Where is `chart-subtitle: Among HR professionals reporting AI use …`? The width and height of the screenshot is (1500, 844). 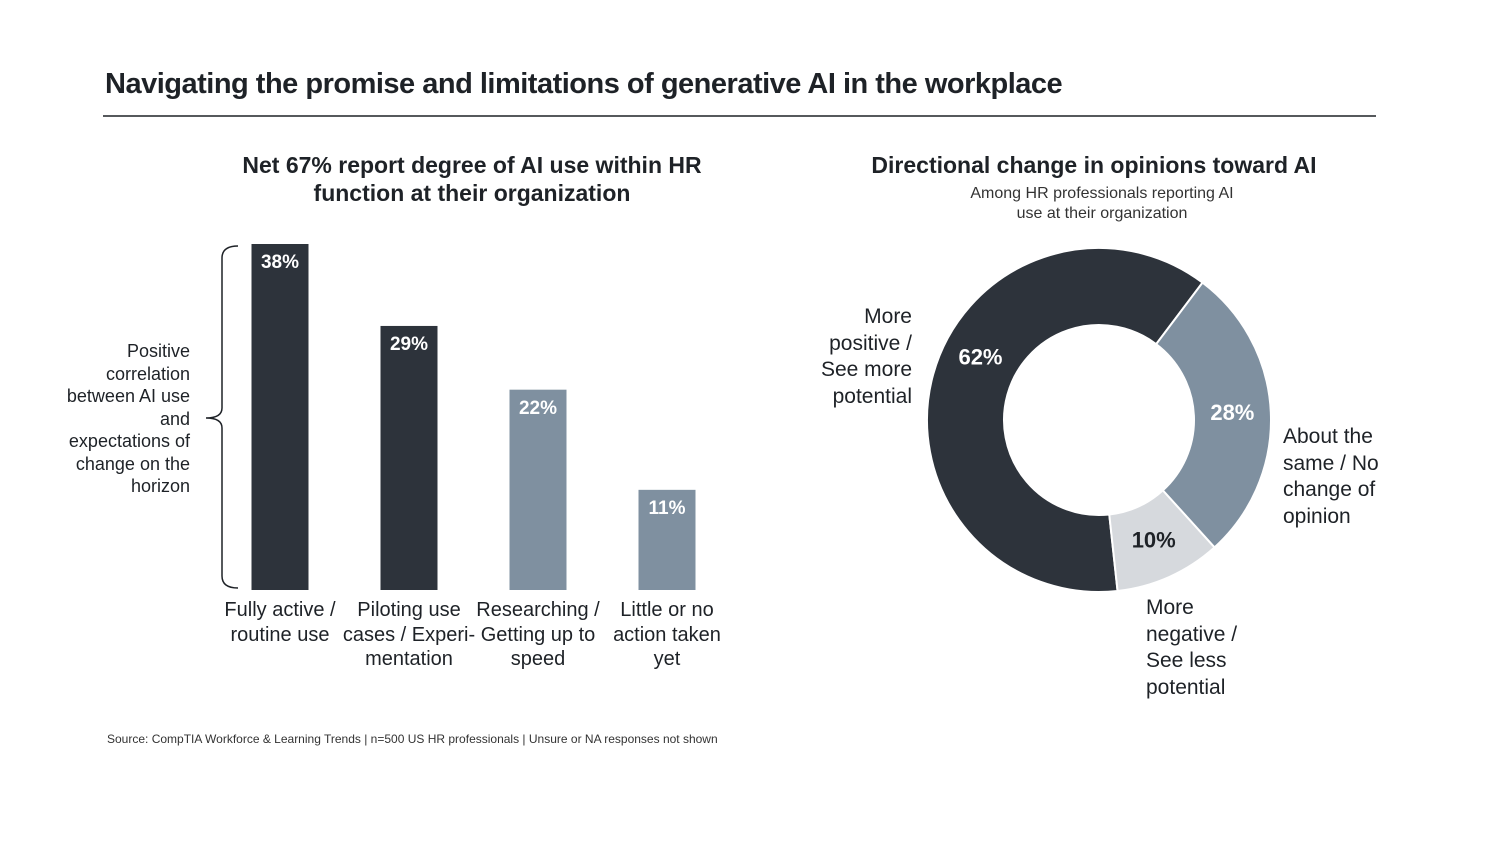 chart-subtitle: Among HR professionals reporting AI use … is located at coordinates (1102, 203).